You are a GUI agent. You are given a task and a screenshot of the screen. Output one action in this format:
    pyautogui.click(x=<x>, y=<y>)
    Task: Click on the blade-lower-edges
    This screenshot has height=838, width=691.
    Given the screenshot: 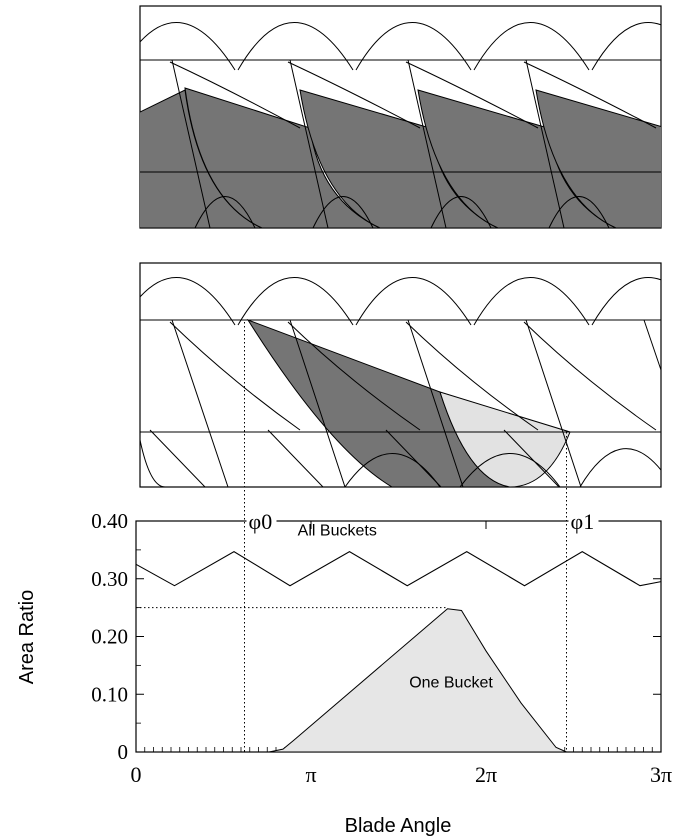 What is the action you would take?
    pyautogui.click(x=354, y=458)
    